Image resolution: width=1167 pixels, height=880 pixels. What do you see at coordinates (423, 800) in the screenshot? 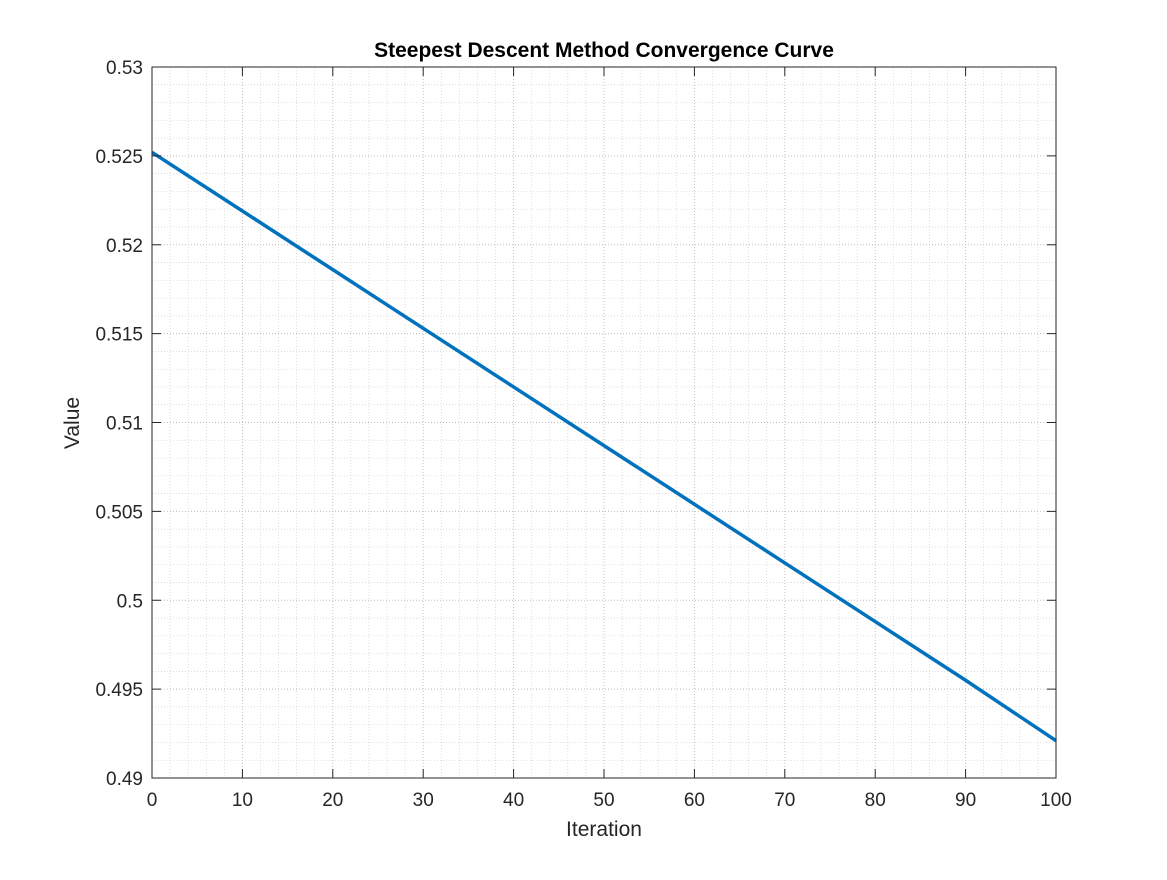
I see `x-tick-label: 30` at bounding box center [423, 800].